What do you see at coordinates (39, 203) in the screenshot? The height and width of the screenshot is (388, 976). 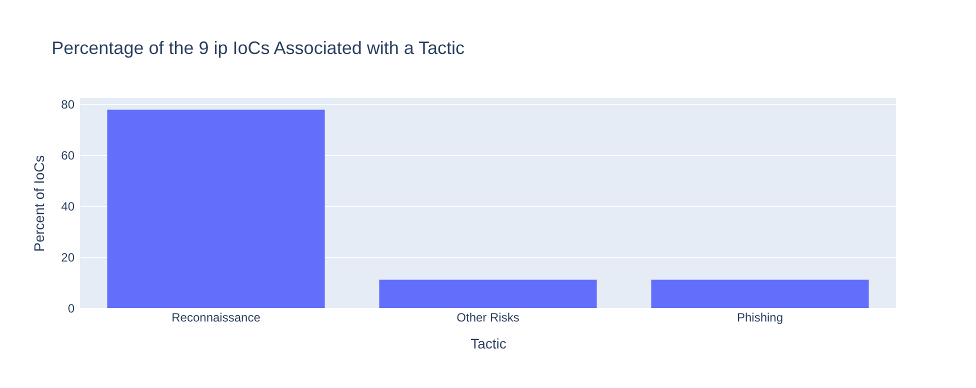 I see `y-axis-title: Percent of IoCs` at bounding box center [39, 203].